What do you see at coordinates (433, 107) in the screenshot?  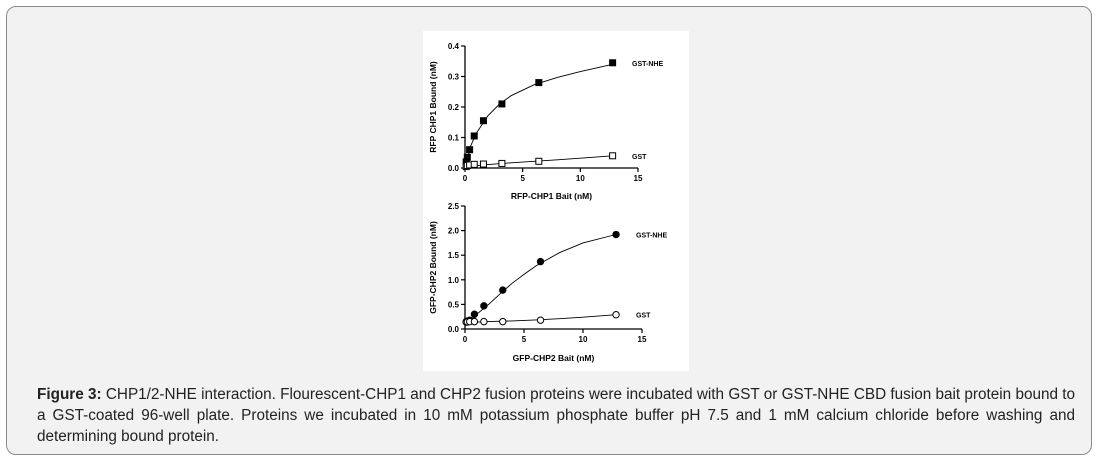 I see `chart1-y-axis-title: RFP CHP1 Bound (nM)` at bounding box center [433, 107].